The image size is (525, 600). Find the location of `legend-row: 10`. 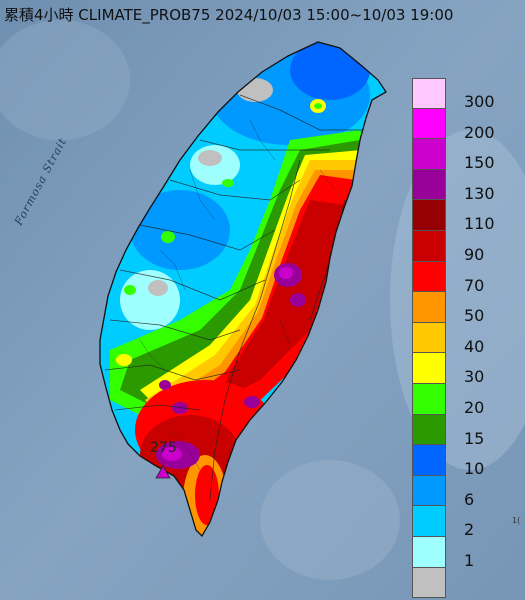

legend-row: 10 is located at coordinates (461, 462).